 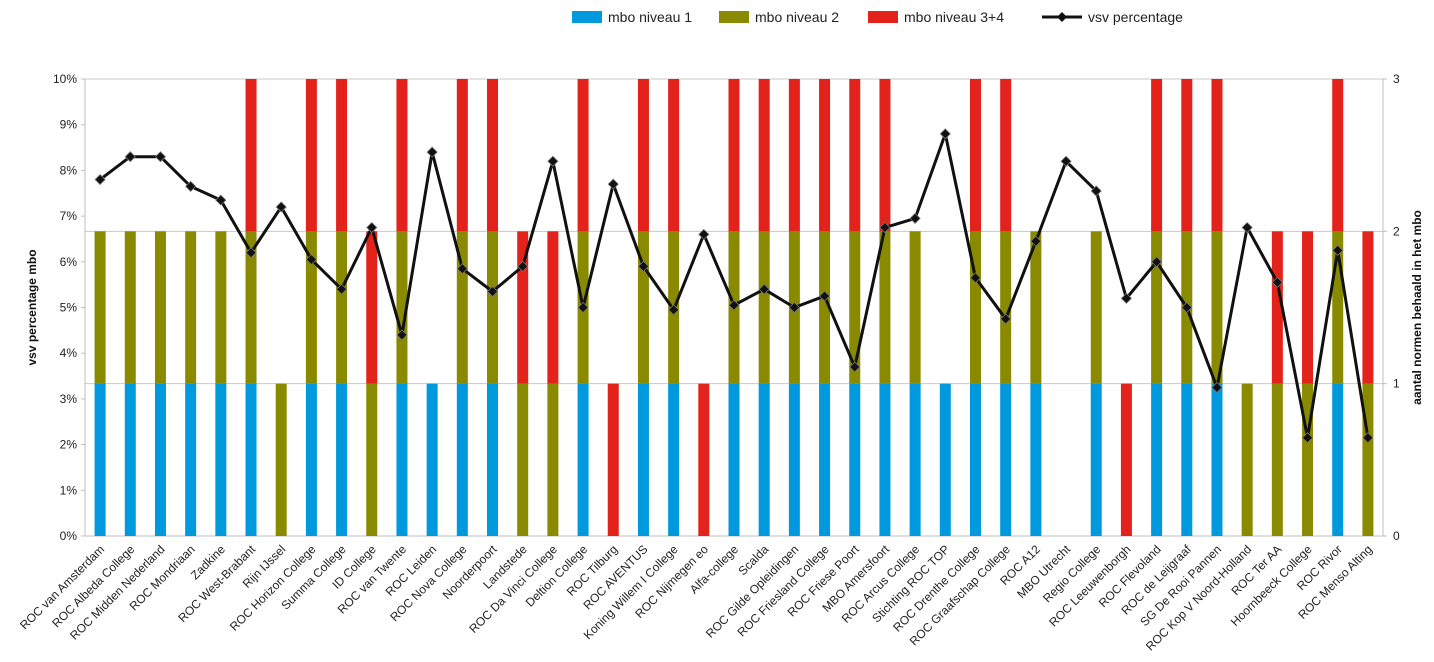 I want to click on legend-swatch, so click(x=587, y=17).